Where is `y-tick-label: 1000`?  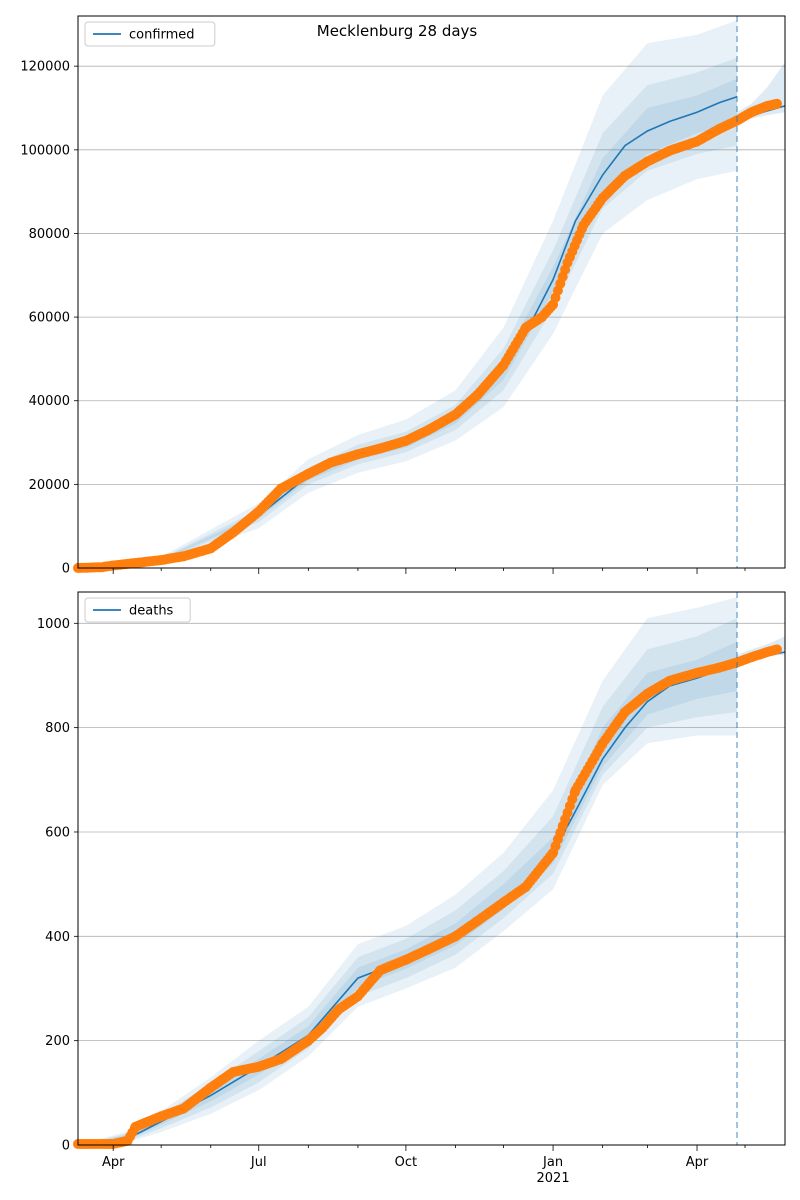 y-tick-label: 1000 is located at coordinates (53, 624).